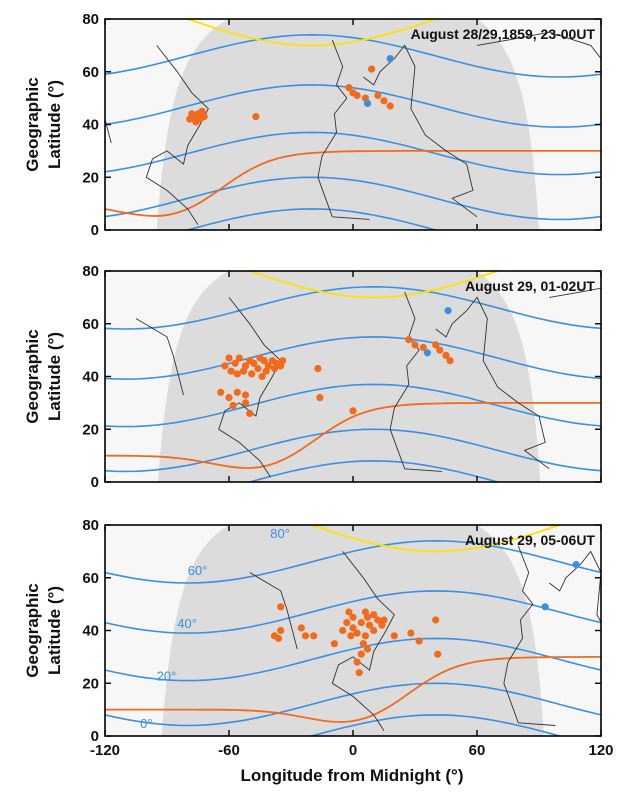  I want to click on x-tick-label: 0, so click(353, 750).